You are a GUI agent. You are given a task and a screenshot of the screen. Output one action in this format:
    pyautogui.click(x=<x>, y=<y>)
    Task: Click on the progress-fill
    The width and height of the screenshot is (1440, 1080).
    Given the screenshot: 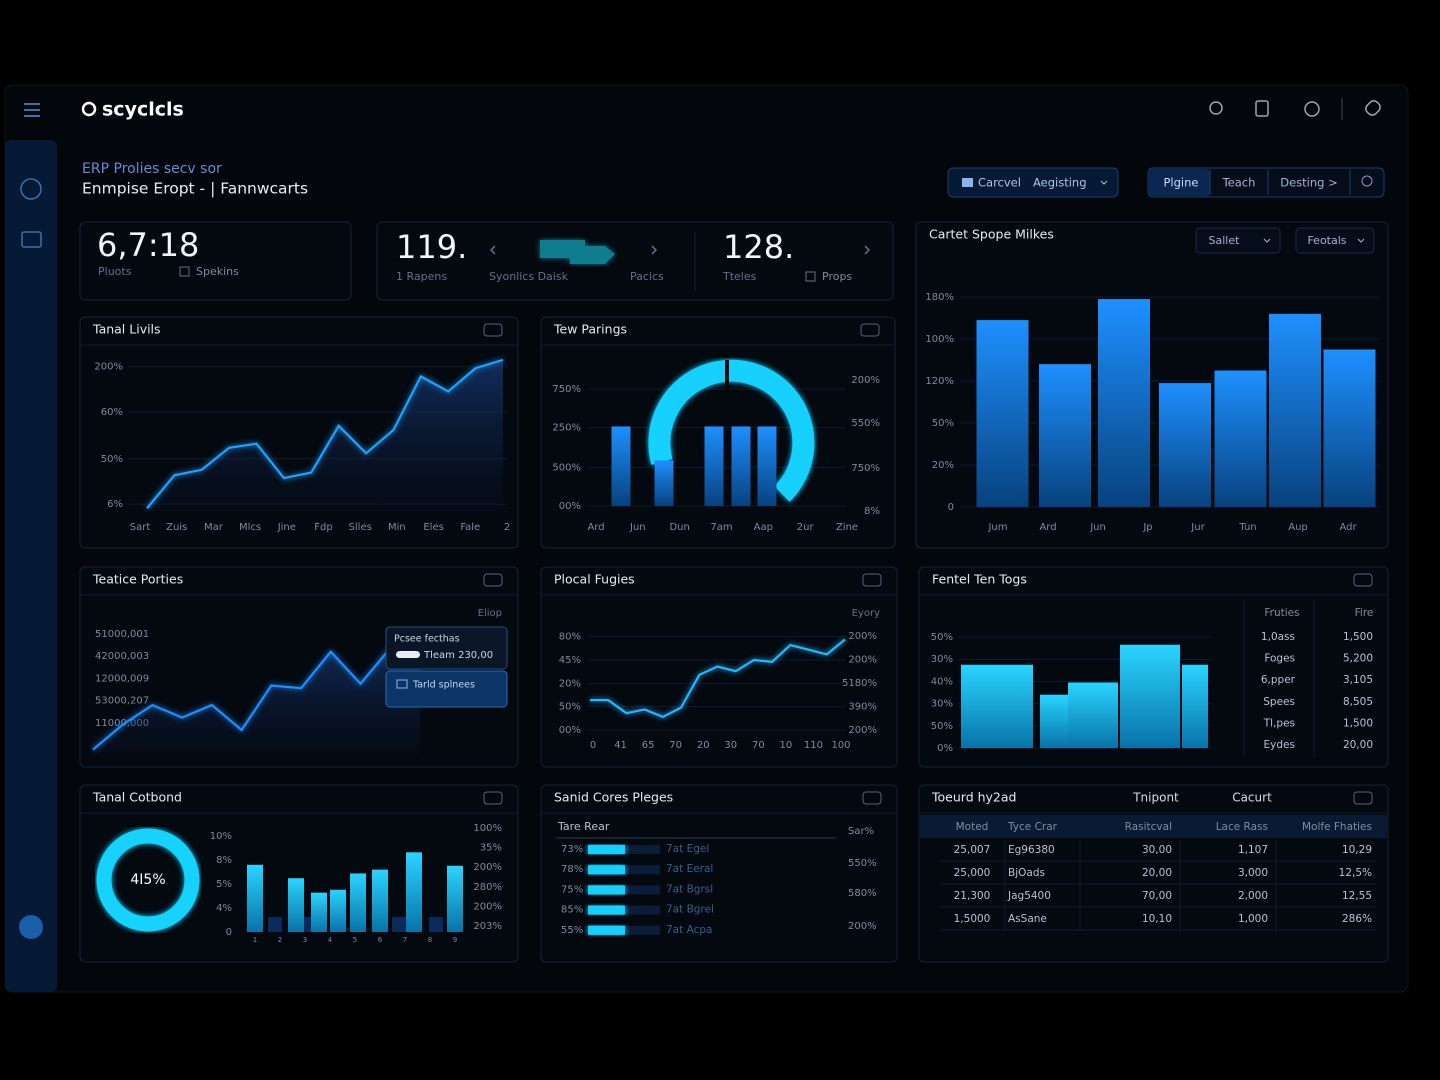 What is the action you would take?
    pyautogui.click(x=606, y=890)
    